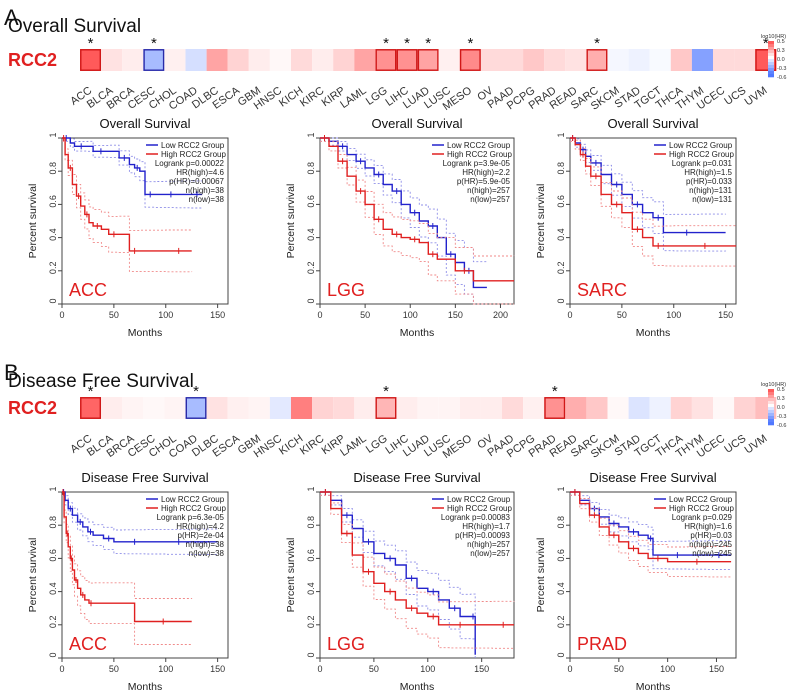 The image size is (790, 699). What do you see at coordinates (74, 26) in the screenshot?
I see `panel-title: Overall Survival` at bounding box center [74, 26].